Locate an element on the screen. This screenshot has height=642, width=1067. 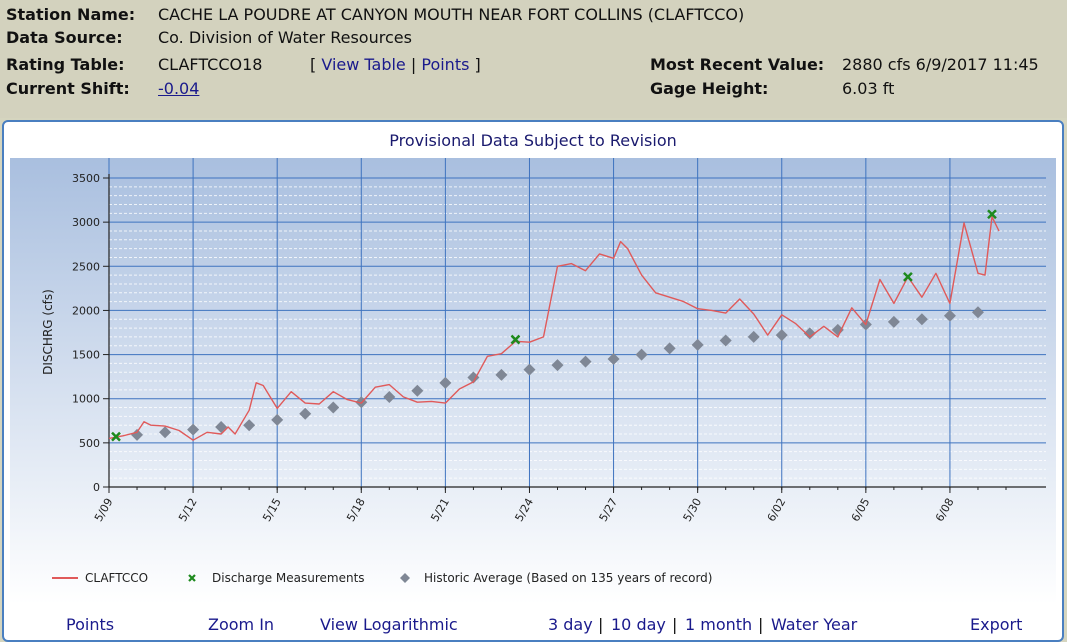
y-tick-label: 1000 is located at coordinates (86, 399).